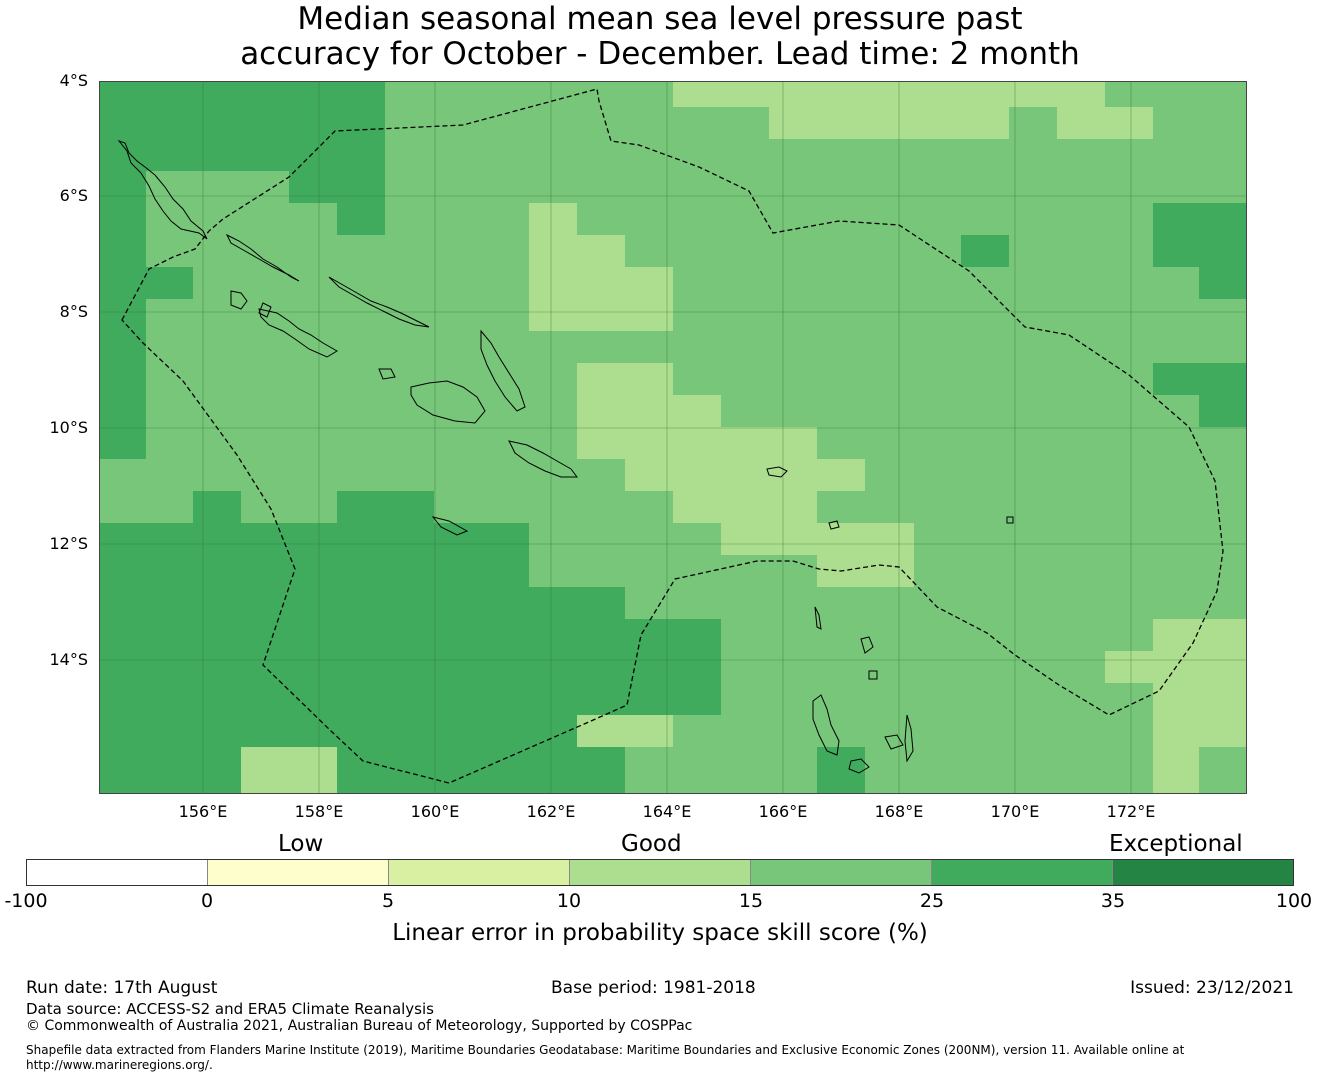 The height and width of the screenshot is (1080, 1320). I want to click on run-date: Run date: 17th August, so click(122, 988).